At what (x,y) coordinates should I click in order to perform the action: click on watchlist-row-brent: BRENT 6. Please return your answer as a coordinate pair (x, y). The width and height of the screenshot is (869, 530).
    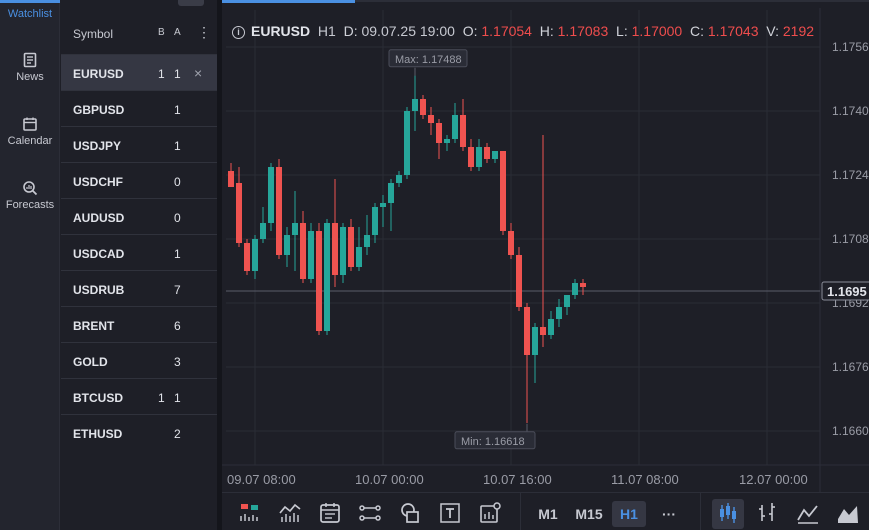
    Looking at the image, I should click on (139, 324).